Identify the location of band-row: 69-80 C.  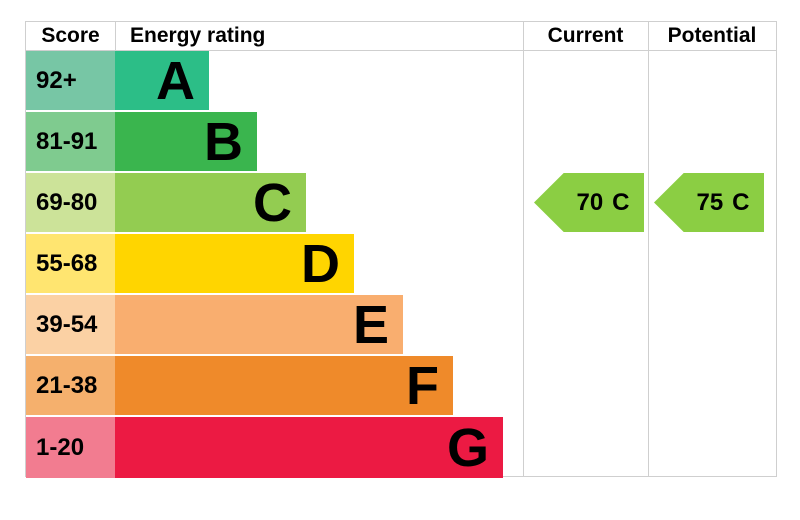
(401, 203).